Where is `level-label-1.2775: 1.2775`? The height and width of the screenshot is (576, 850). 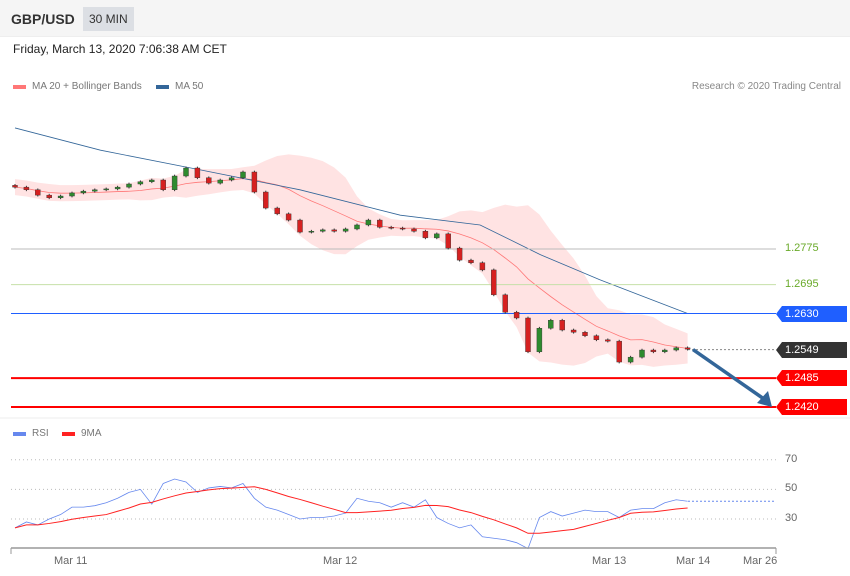 level-label-1.2775: 1.2775 is located at coordinates (802, 248).